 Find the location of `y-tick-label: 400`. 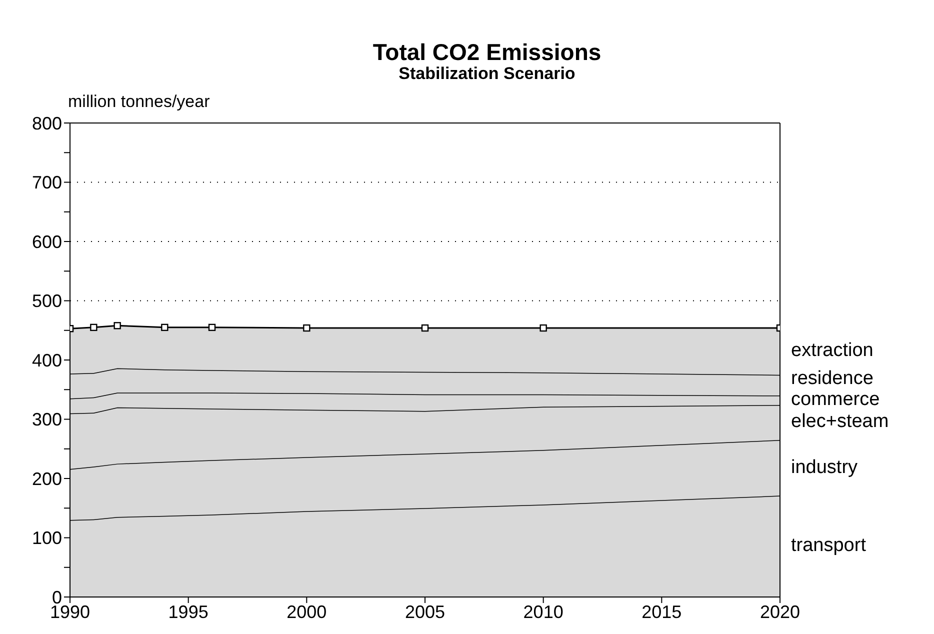

y-tick-label: 400 is located at coordinates (47, 360).